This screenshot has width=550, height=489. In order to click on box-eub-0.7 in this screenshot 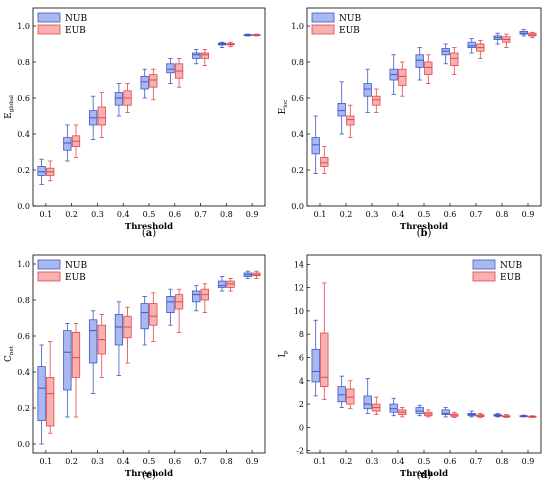, I will do `click(480, 49)`.